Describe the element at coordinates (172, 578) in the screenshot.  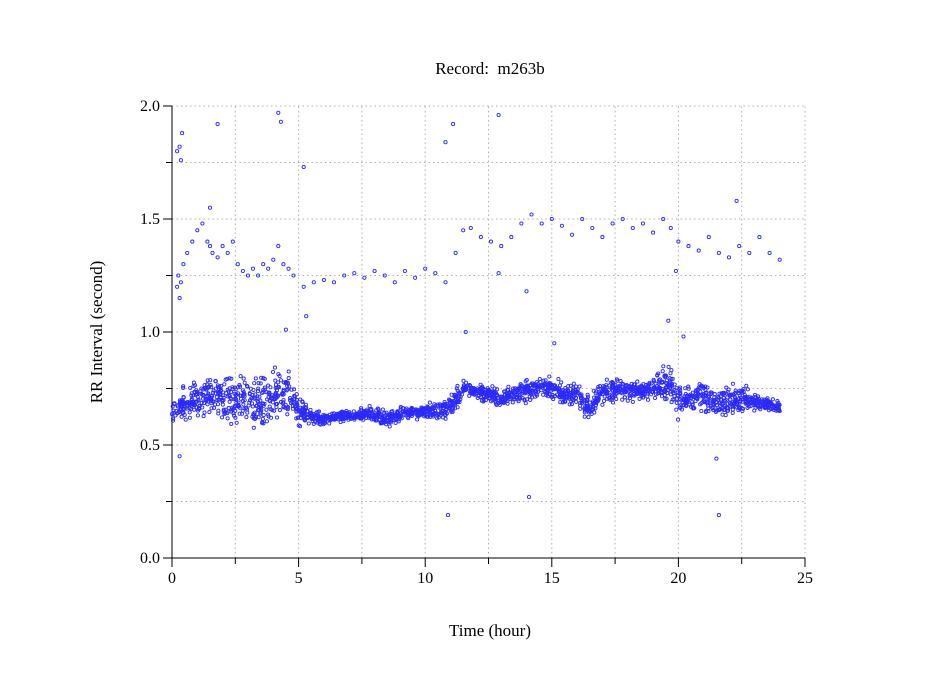
I see `x-tick-label: 0` at that location.